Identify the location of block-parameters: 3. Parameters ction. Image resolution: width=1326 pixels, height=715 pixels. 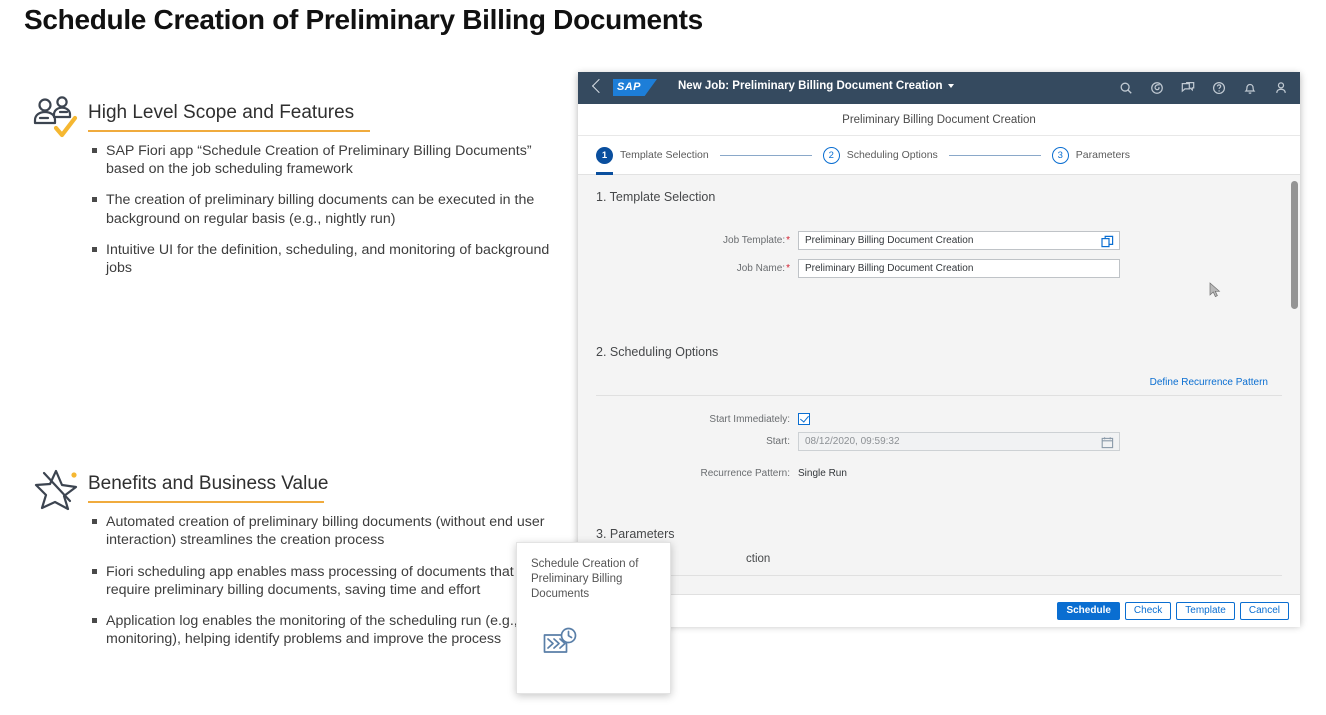
(939, 544).